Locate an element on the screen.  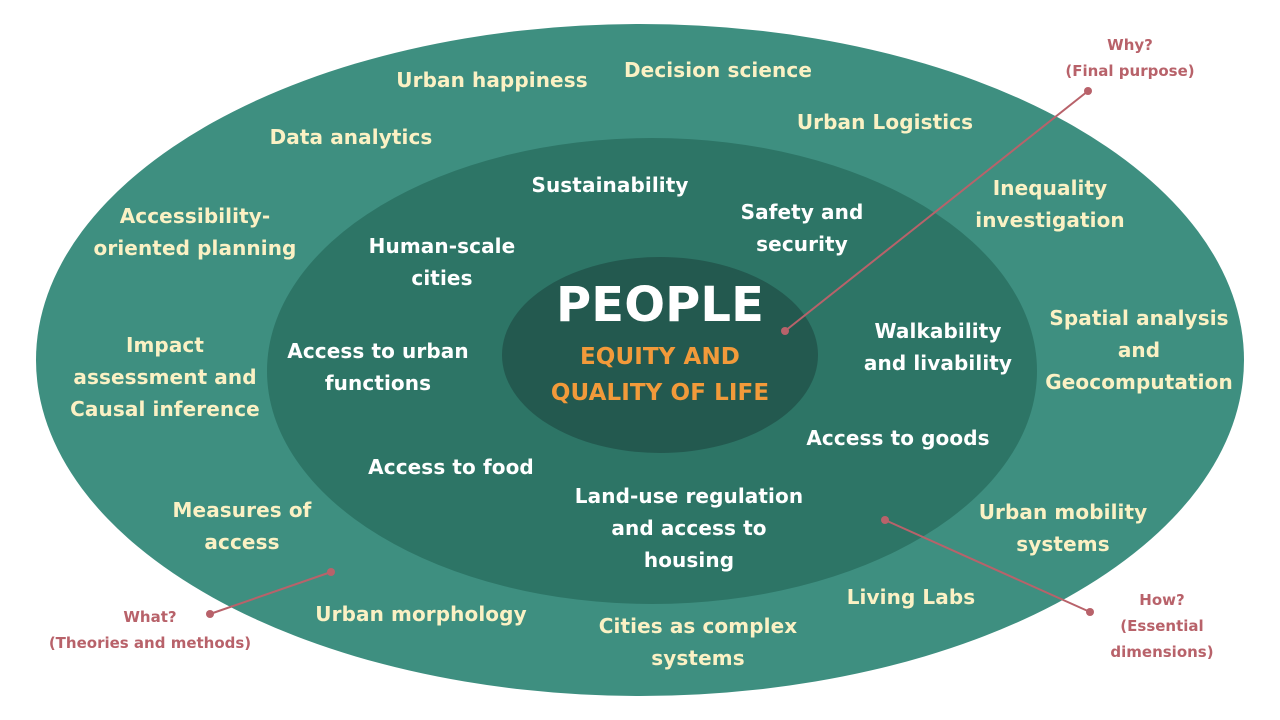
label-urban-happiness: Urban happiness is located at coordinates (492, 80).